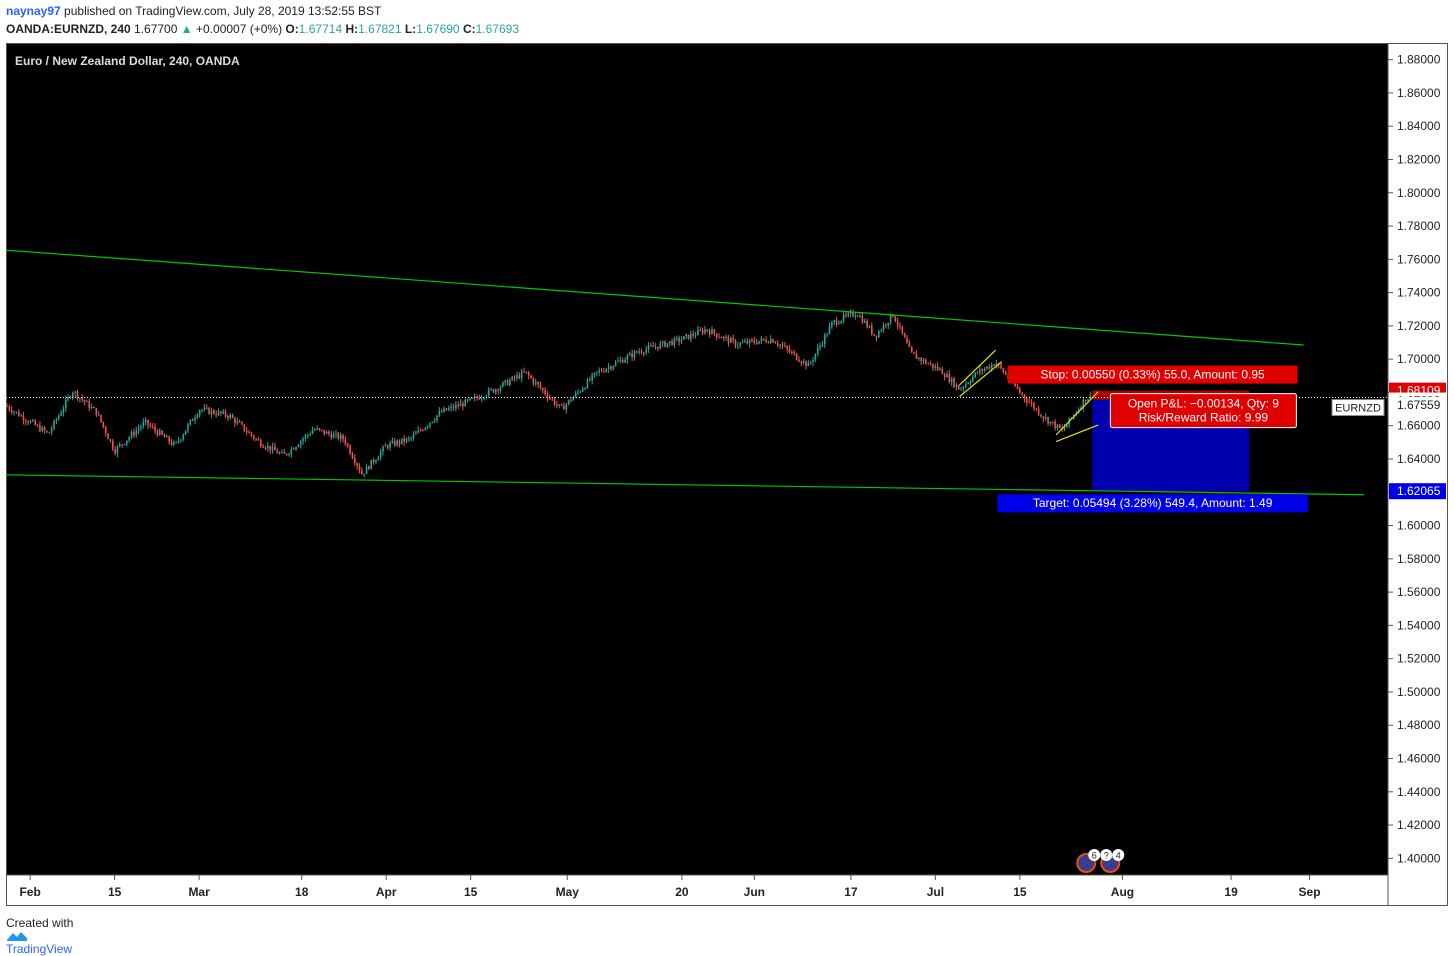  What do you see at coordinates (39, 949) in the screenshot?
I see `tradingview-brand: TradingView` at bounding box center [39, 949].